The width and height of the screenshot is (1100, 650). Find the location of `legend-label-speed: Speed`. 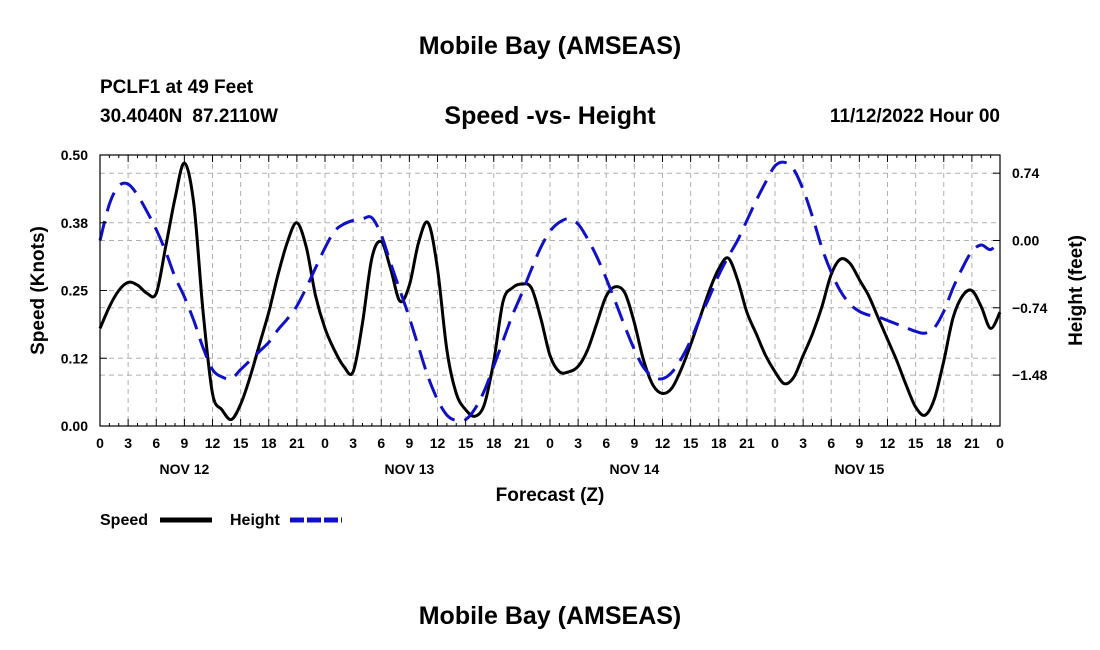

legend-label-speed: Speed is located at coordinates (124, 520).